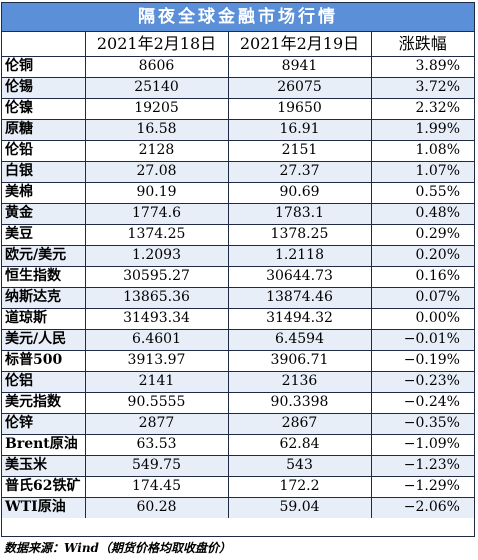 The width and height of the screenshot is (478, 560). I want to click on row-value-feb18: 25140, so click(156, 87).